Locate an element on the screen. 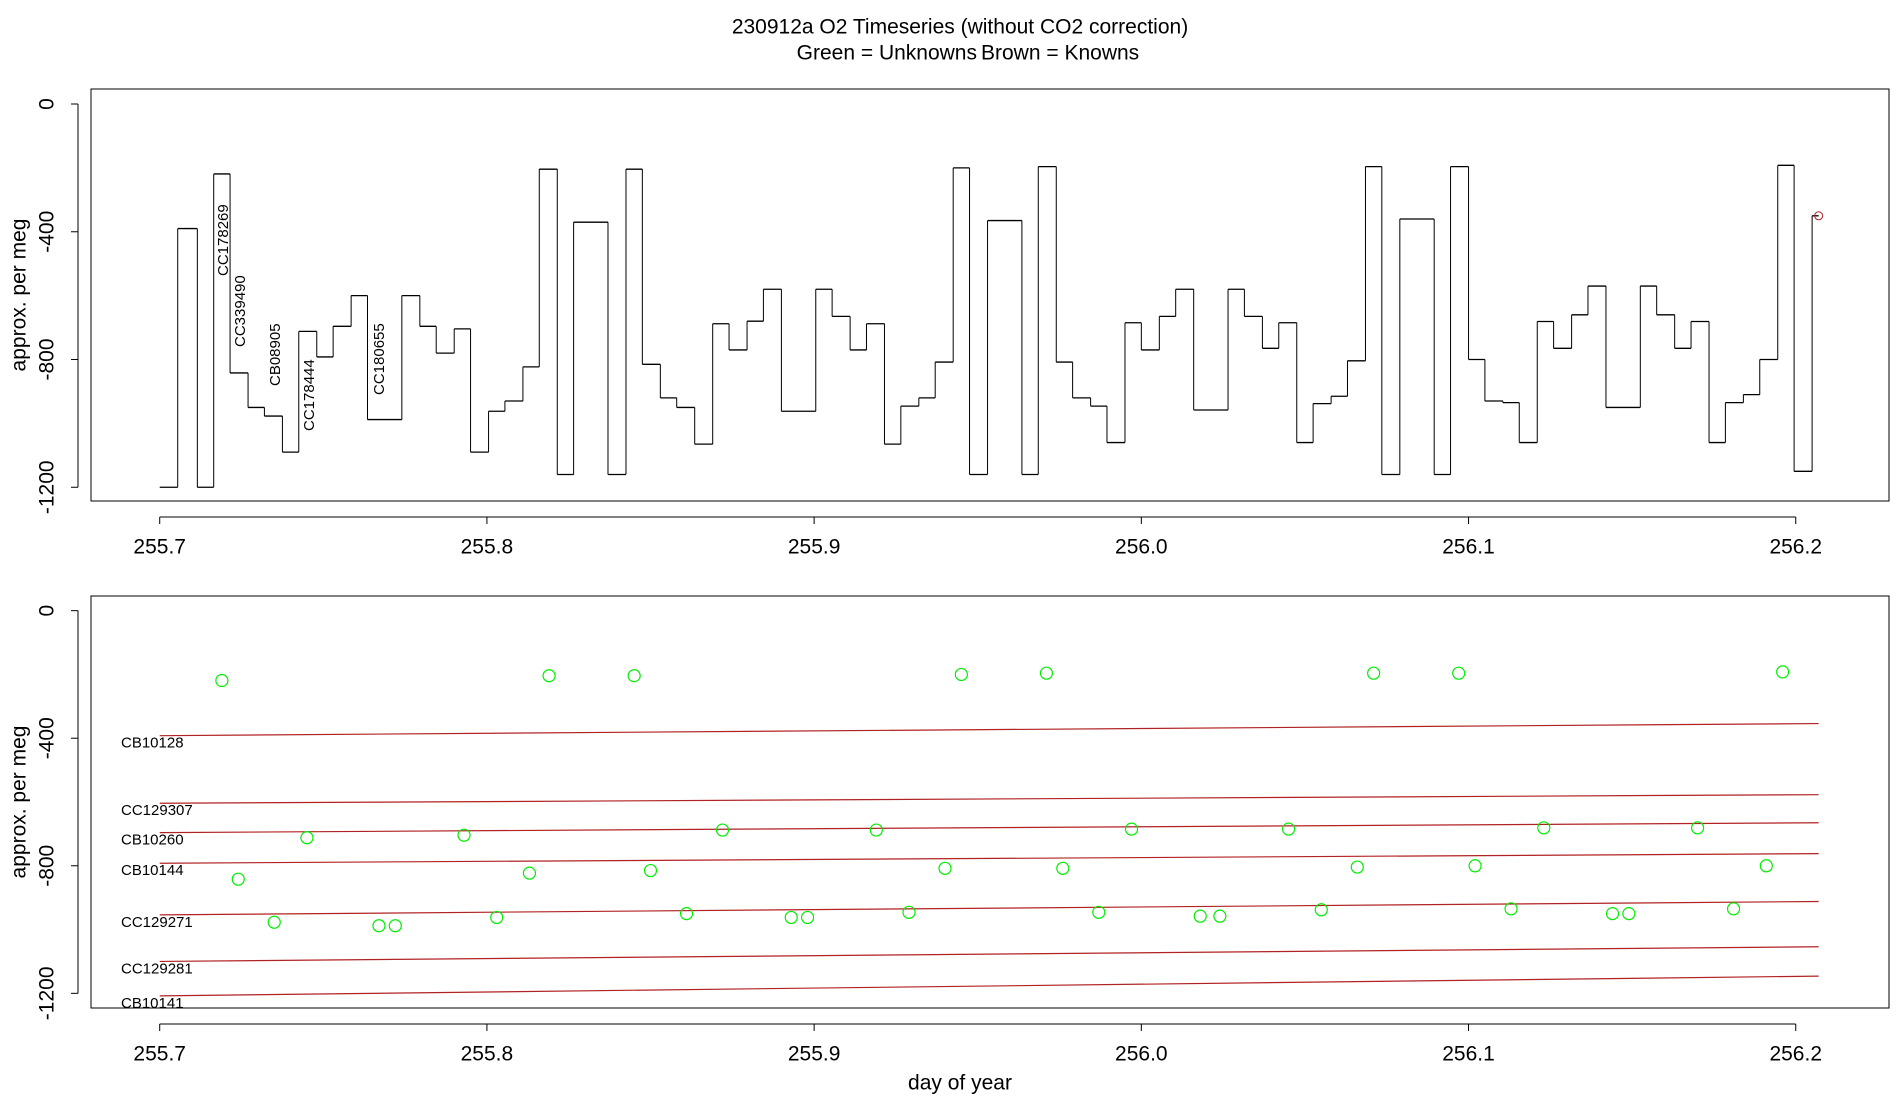 The width and height of the screenshot is (1900, 1100). sample-label: CC180655 is located at coordinates (379, 359).